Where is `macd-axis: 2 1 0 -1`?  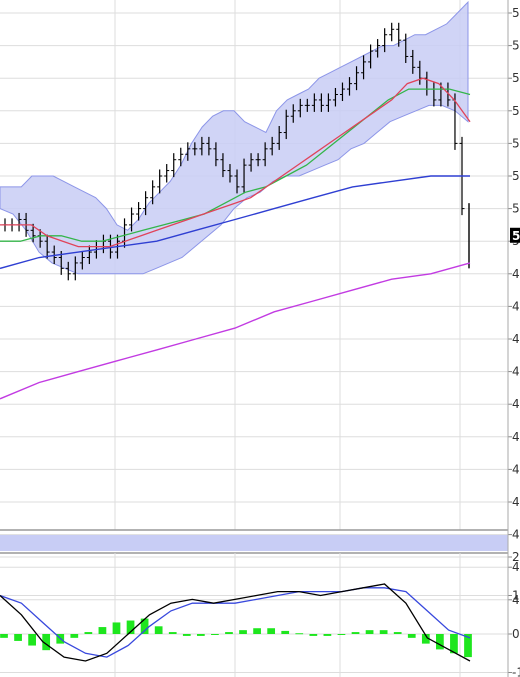
macd-axis: 2 1 0 -1 is located at coordinates (514, 613).